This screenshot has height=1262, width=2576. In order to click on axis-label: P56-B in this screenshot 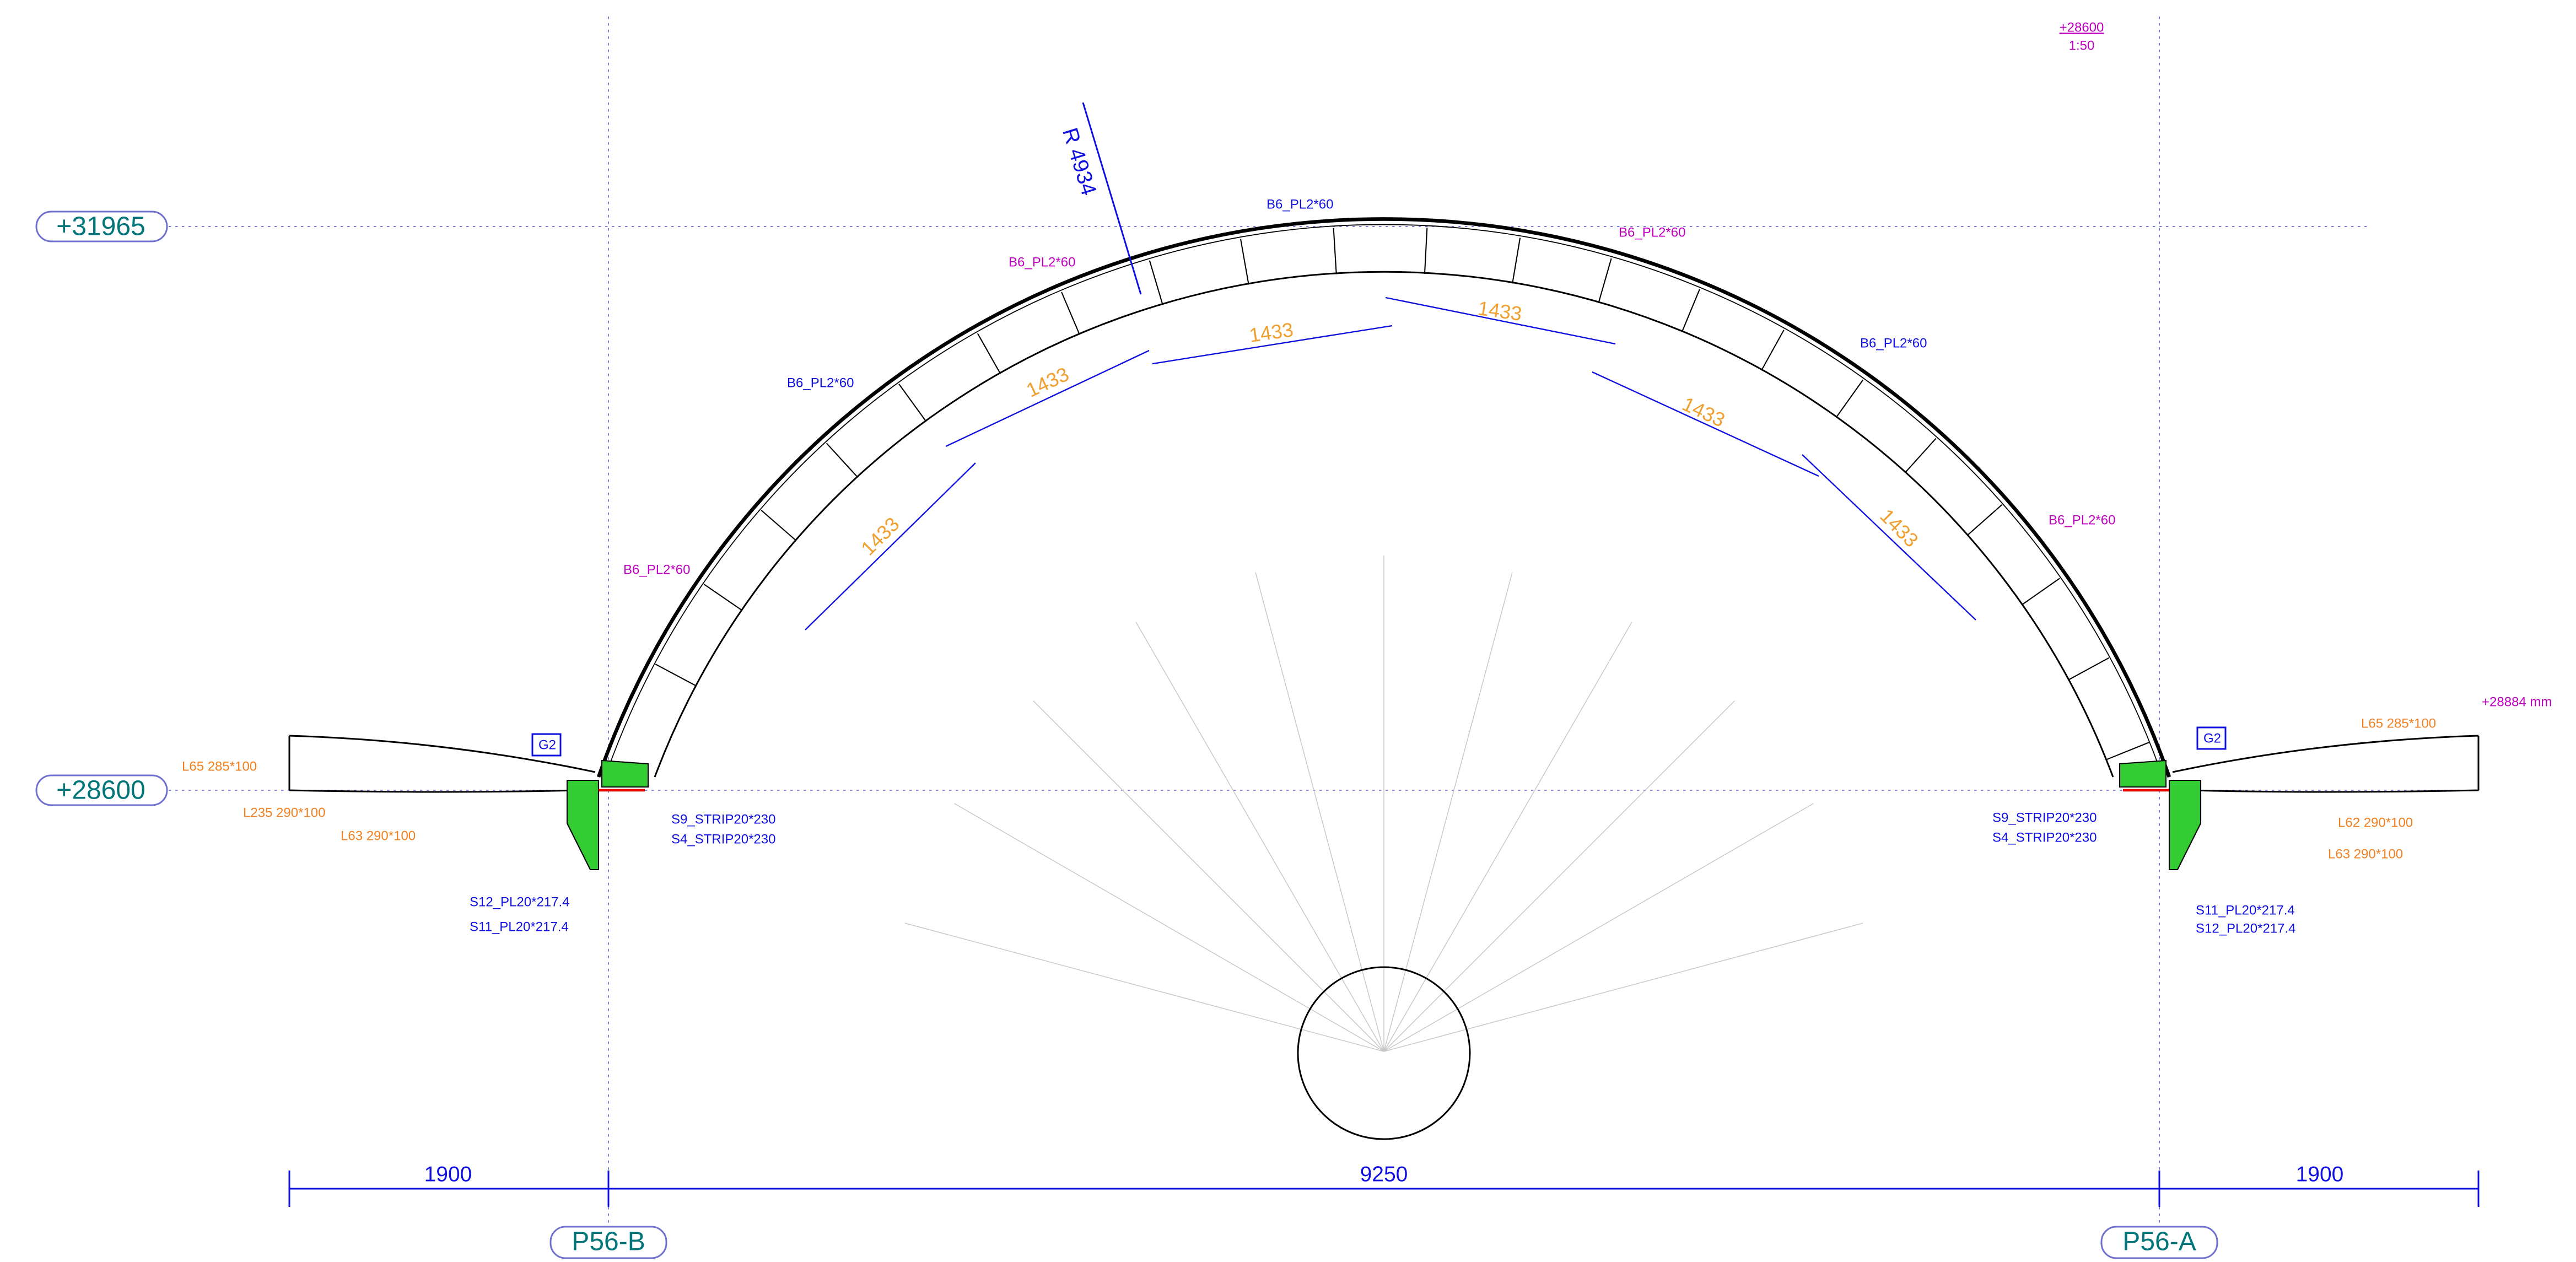, I will do `click(608, 1241)`.